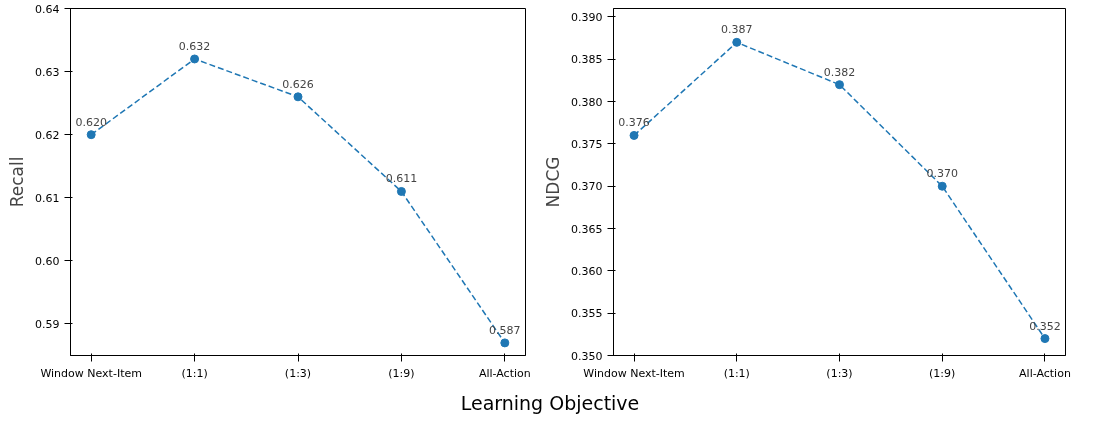 The width and height of the screenshot is (1094, 439). What do you see at coordinates (553, 182) in the screenshot?
I see `y-axis-title: NDCG` at bounding box center [553, 182].